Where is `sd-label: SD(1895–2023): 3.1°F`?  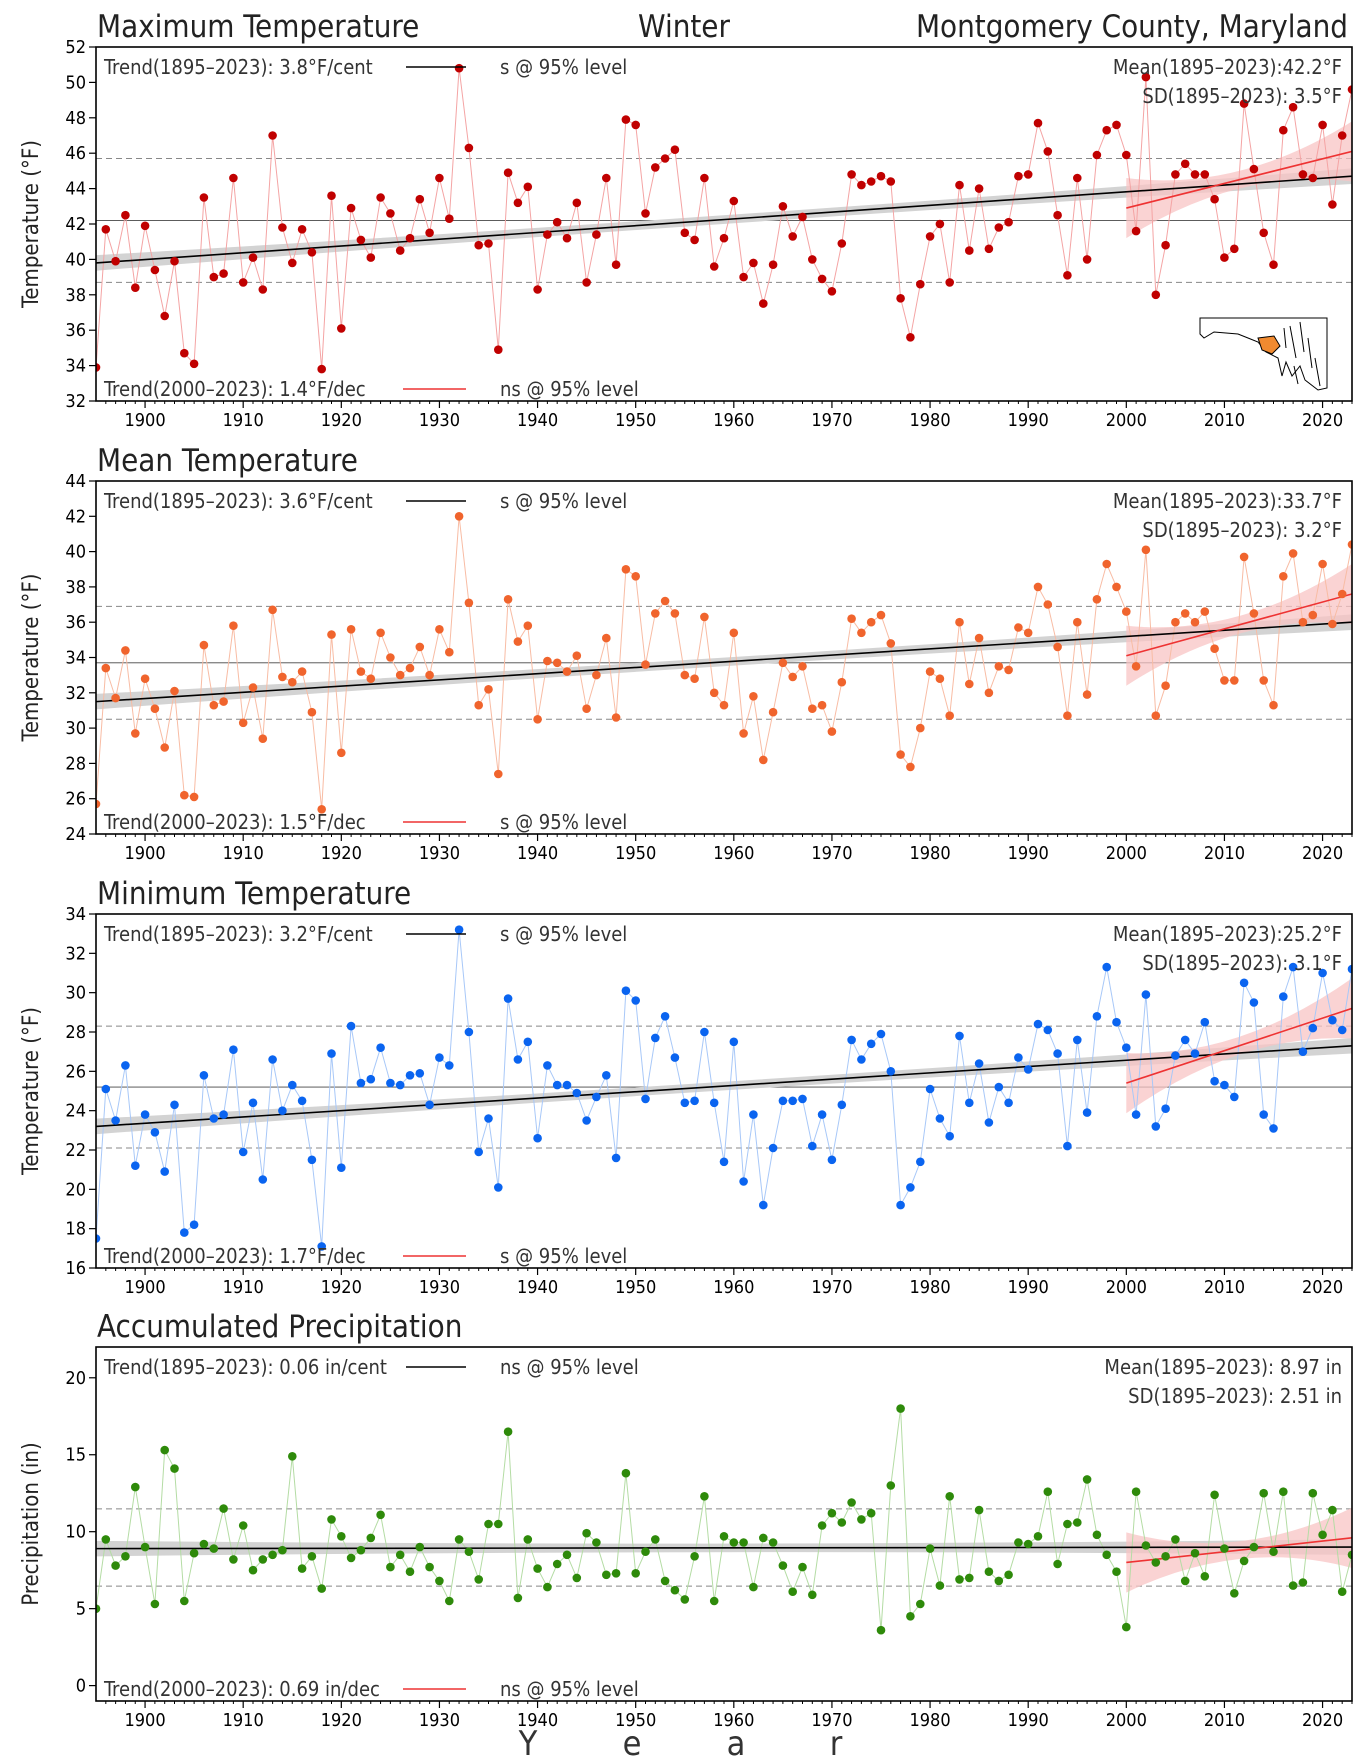
sd-label: SD(1895–2023): 3.1°F is located at coordinates (1242, 963).